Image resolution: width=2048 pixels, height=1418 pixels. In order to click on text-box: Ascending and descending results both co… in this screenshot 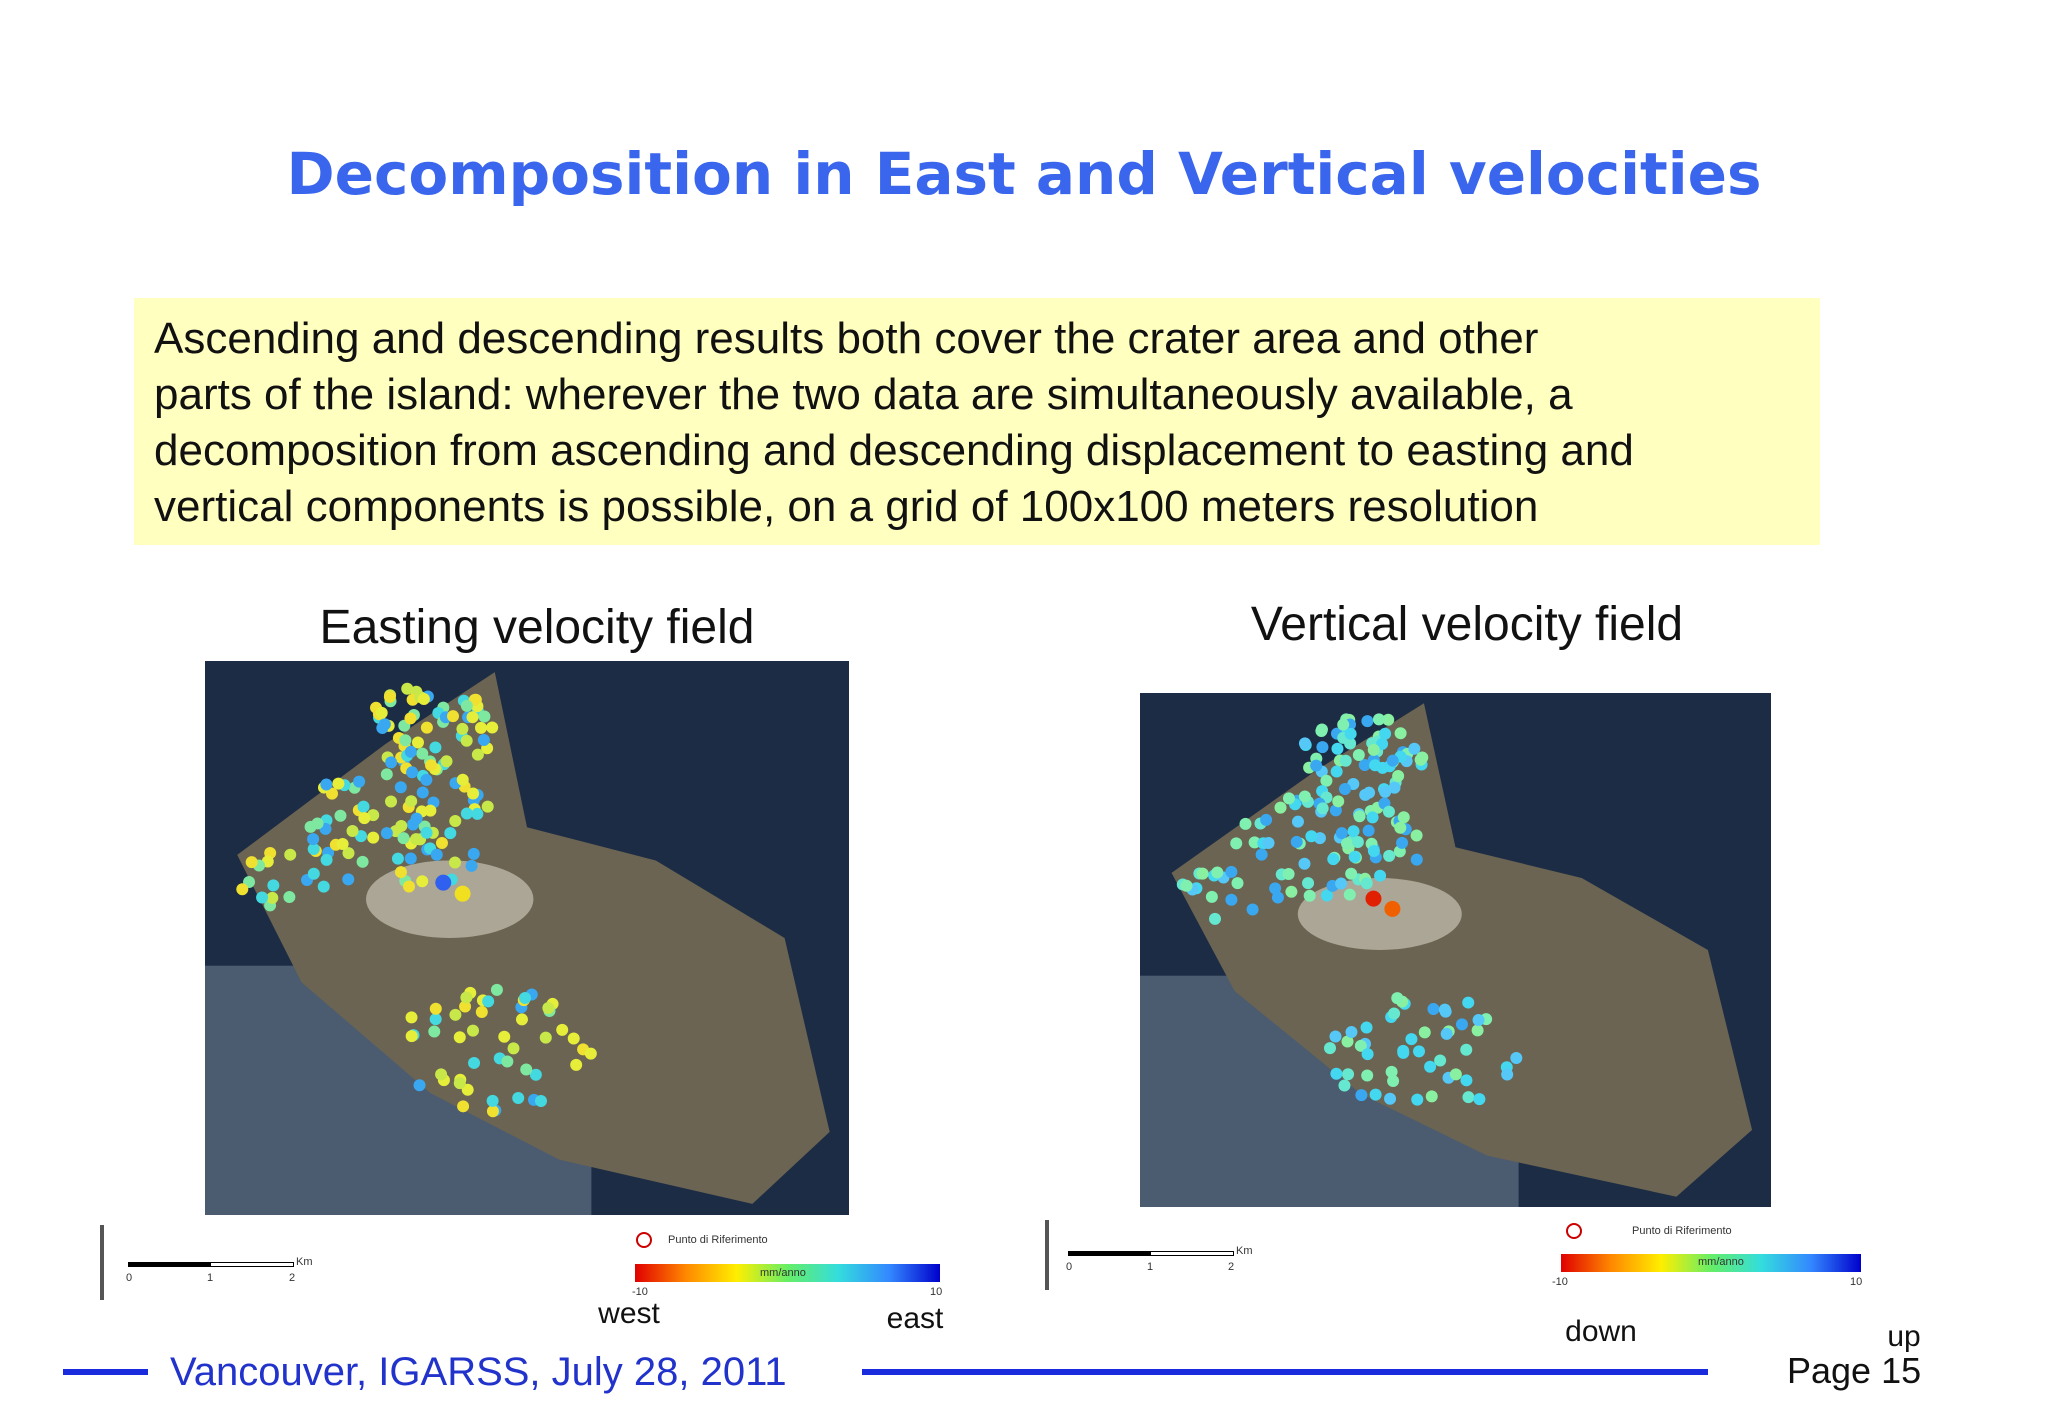, I will do `click(977, 421)`.